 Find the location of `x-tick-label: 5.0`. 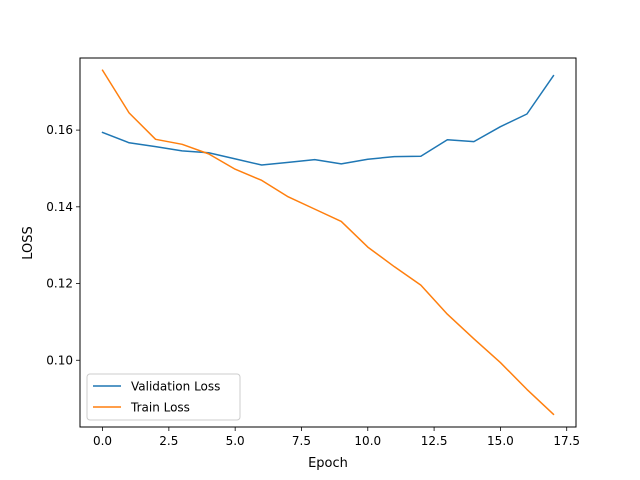

x-tick-label: 5.0 is located at coordinates (235, 441).